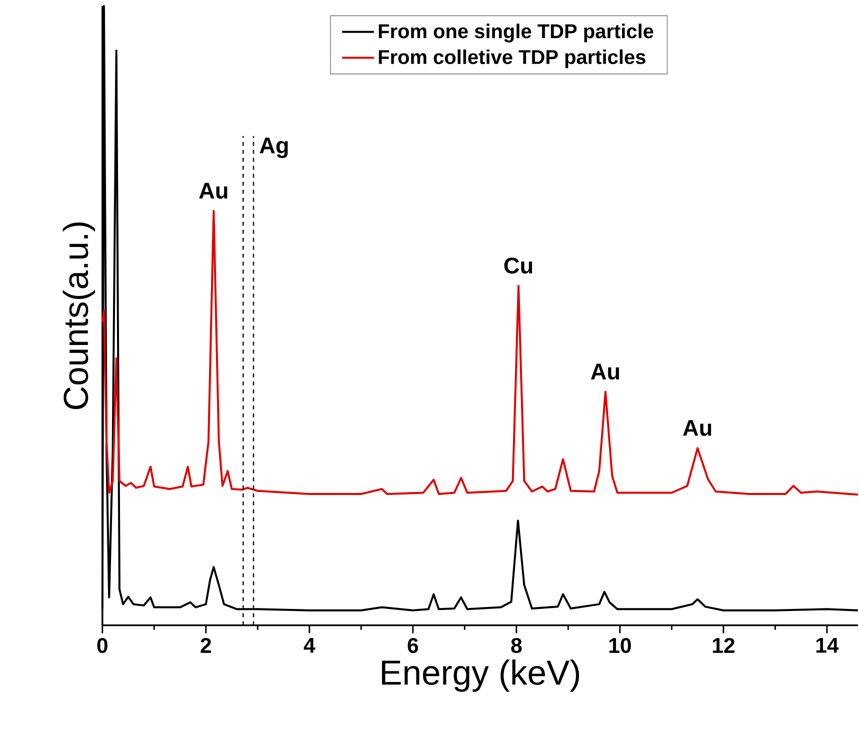  Describe the element at coordinates (512, 58) in the screenshot. I see `legend-label: From colletive TDP particles` at that location.